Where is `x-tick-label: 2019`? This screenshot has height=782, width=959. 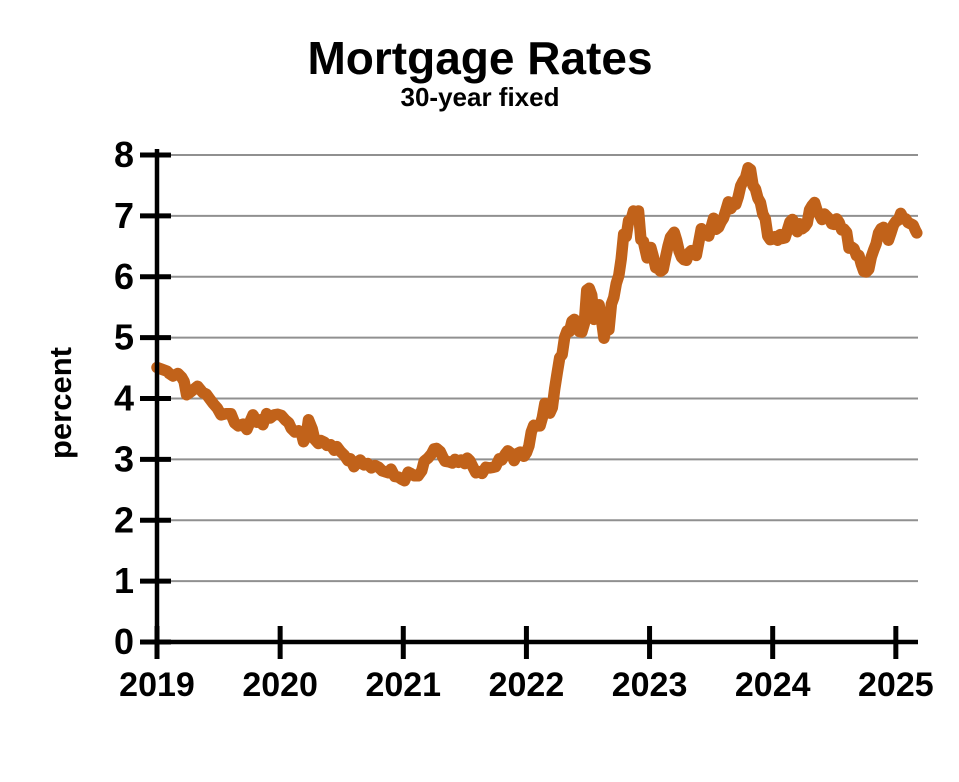 x-tick-label: 2019 is located at coordinates (157, 685).